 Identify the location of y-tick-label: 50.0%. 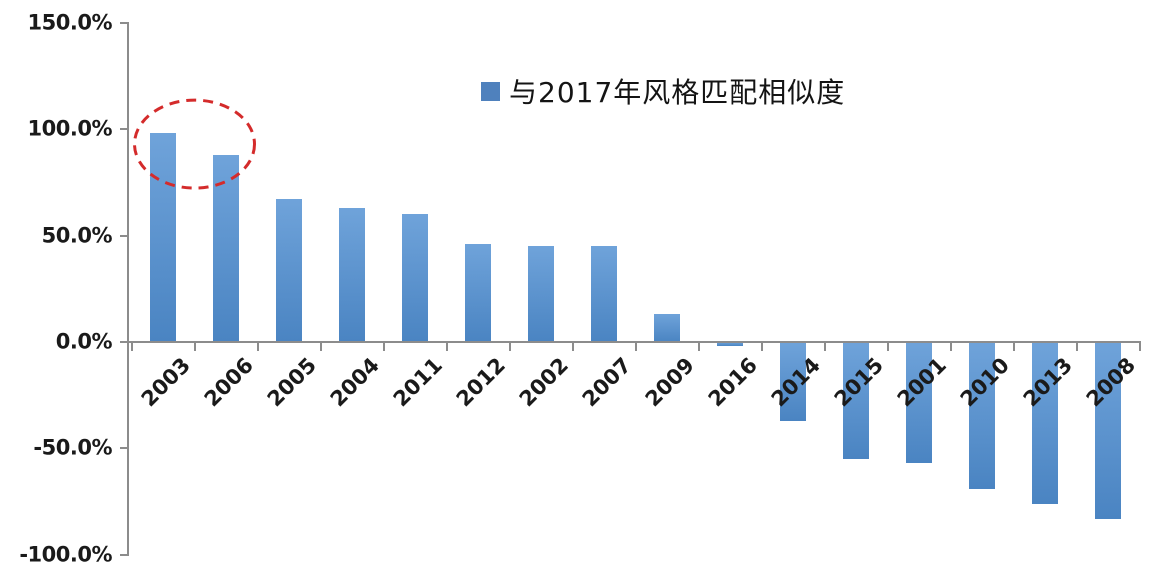
(77, 235).